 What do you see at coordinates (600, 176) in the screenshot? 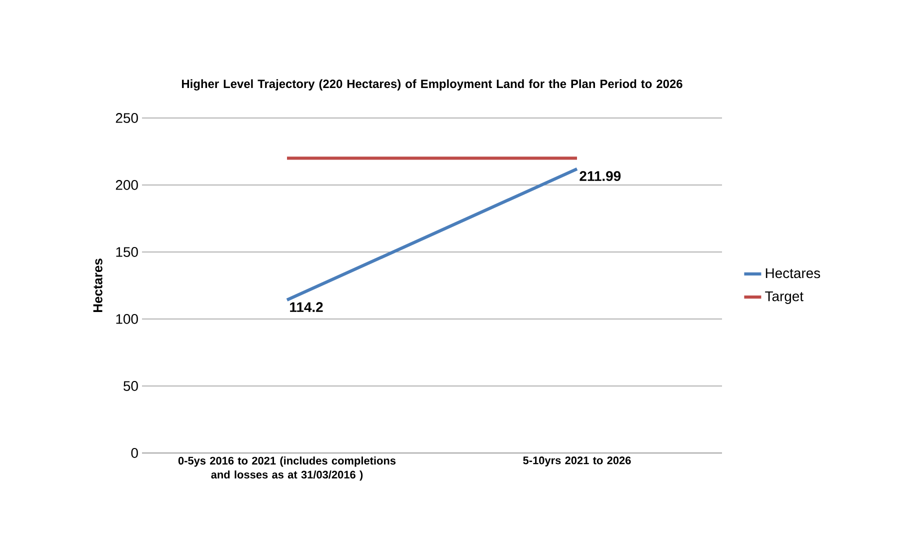
I see `data-label: 211.99` at bounding box center [600, 176].